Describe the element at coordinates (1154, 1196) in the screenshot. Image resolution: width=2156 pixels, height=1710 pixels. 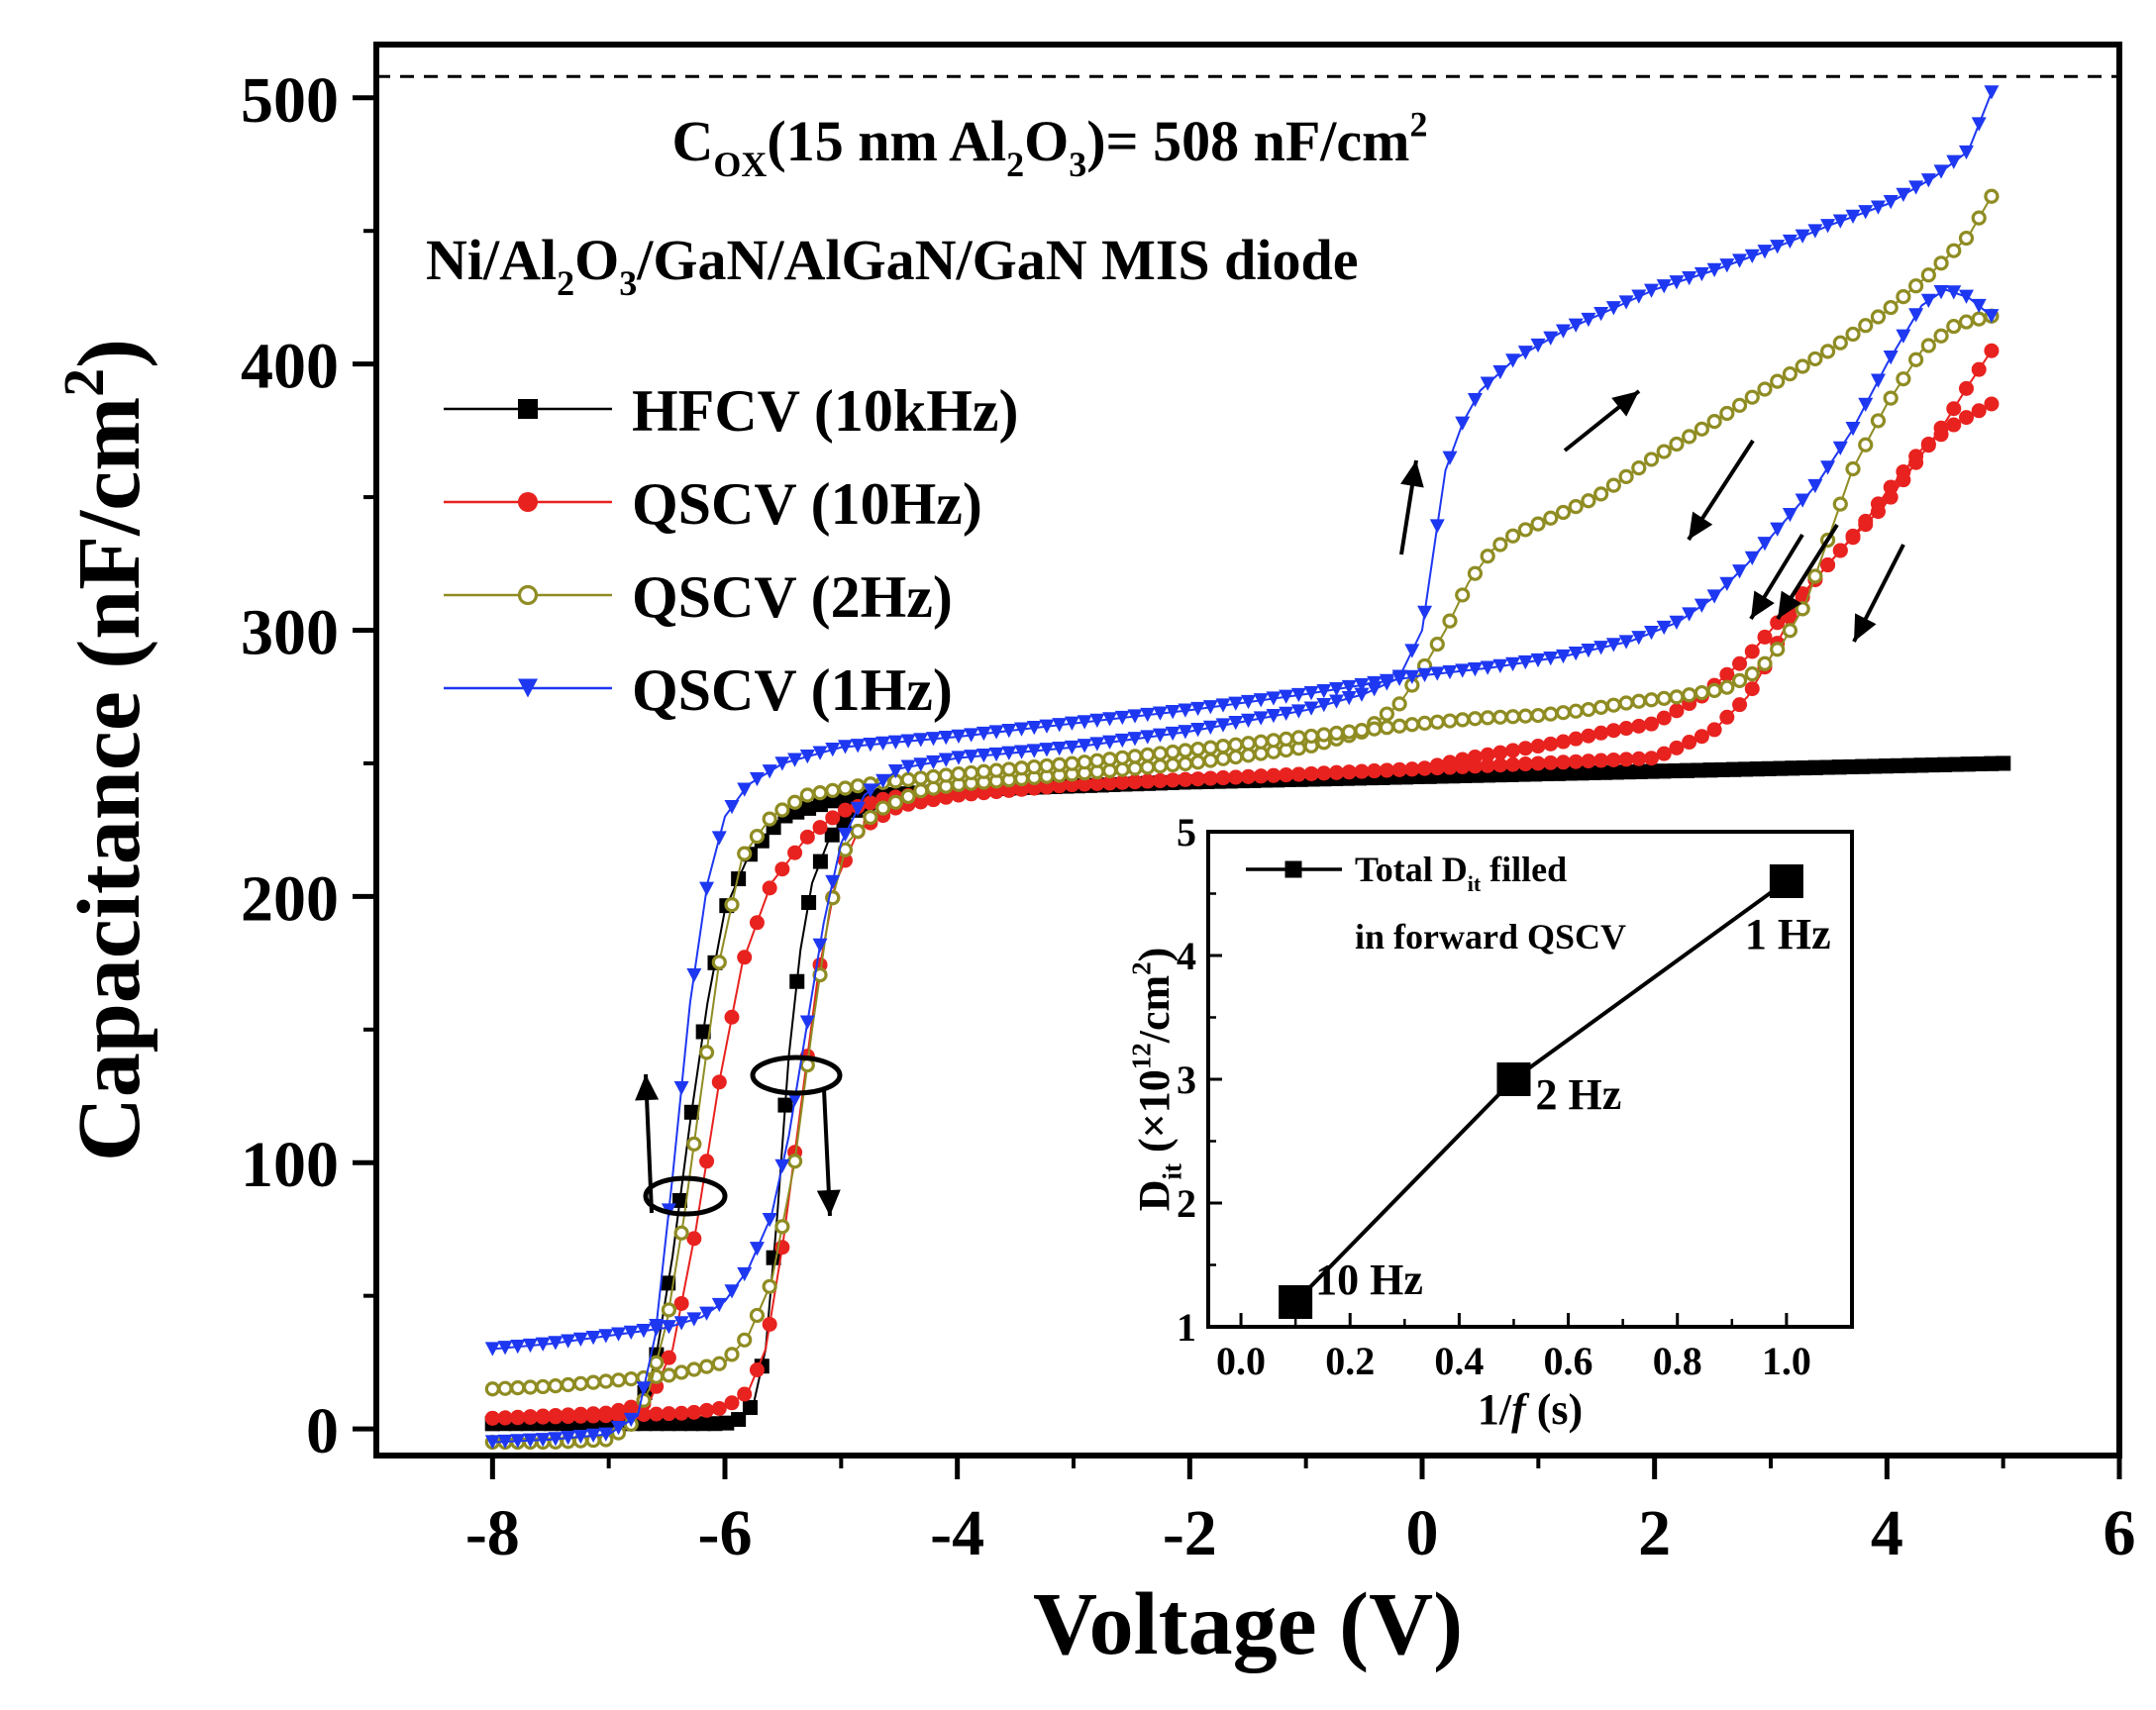
I see `inset-y-axis-title-part: D` at that location.